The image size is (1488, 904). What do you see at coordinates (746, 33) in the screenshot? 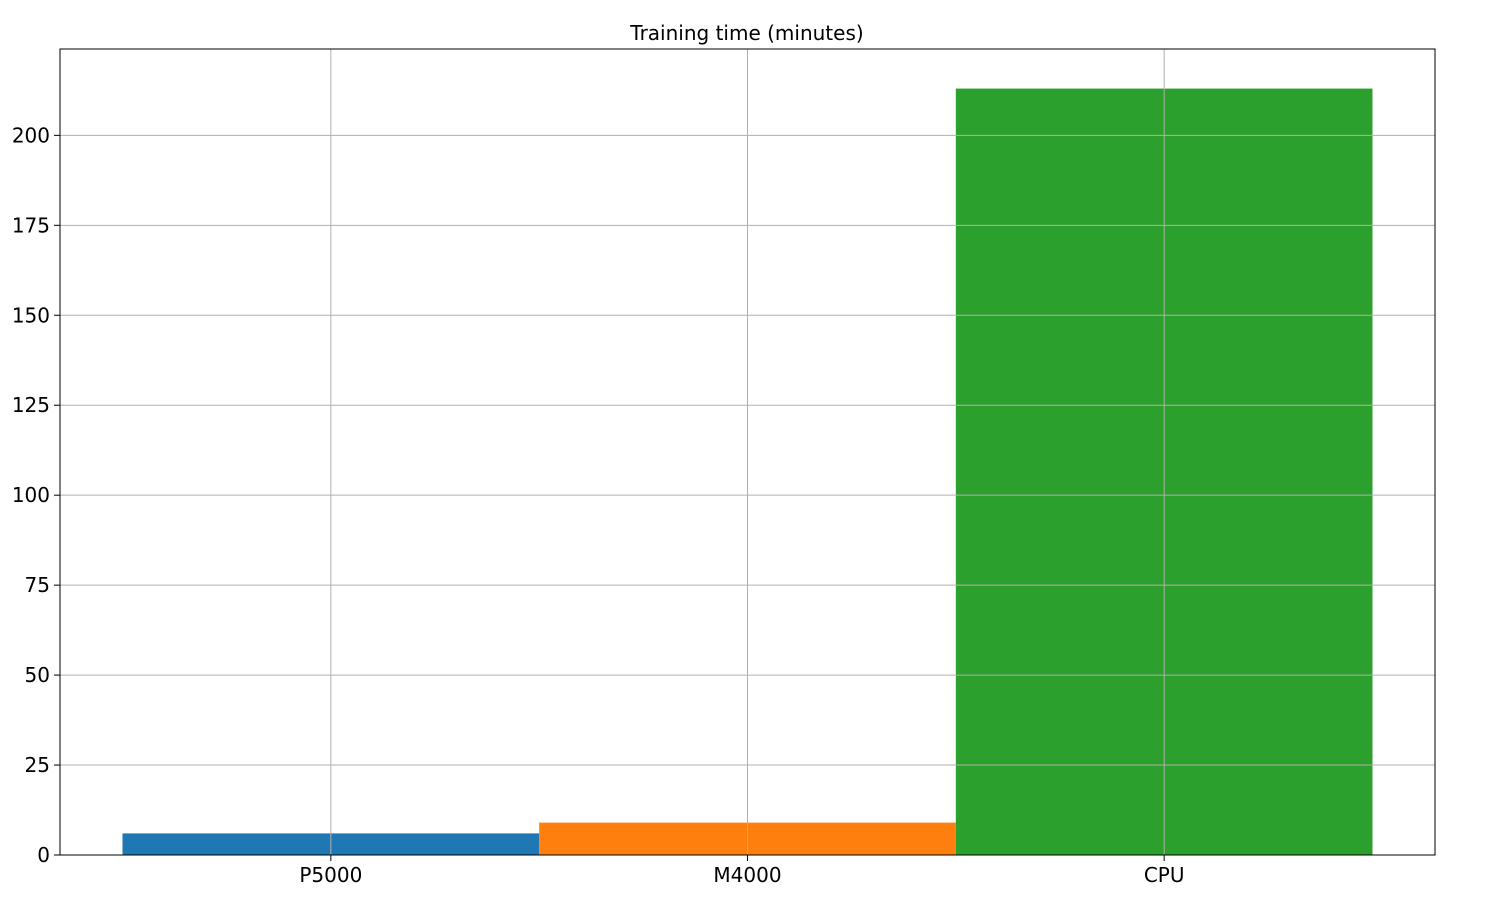
I see `chart-title: Training time (minutes)` at bounding box center [746, 33].